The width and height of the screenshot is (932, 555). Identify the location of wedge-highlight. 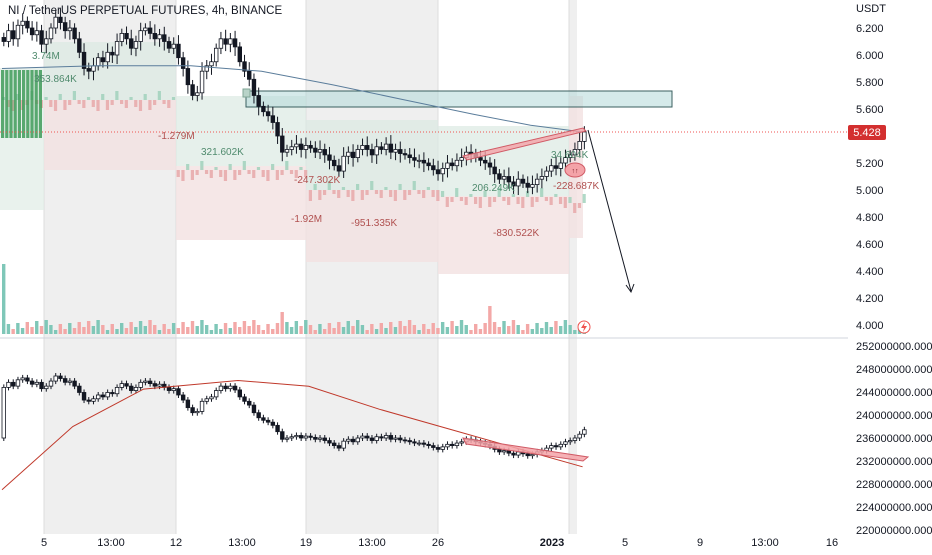
(524, 144).